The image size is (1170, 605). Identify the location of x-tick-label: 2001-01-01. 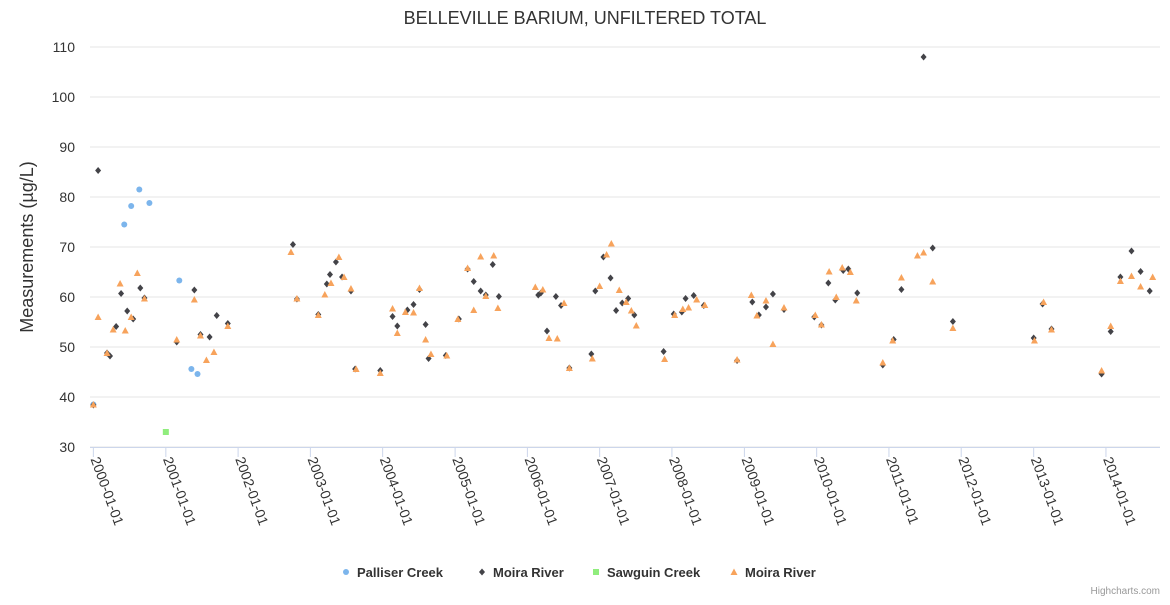
(180, 491).